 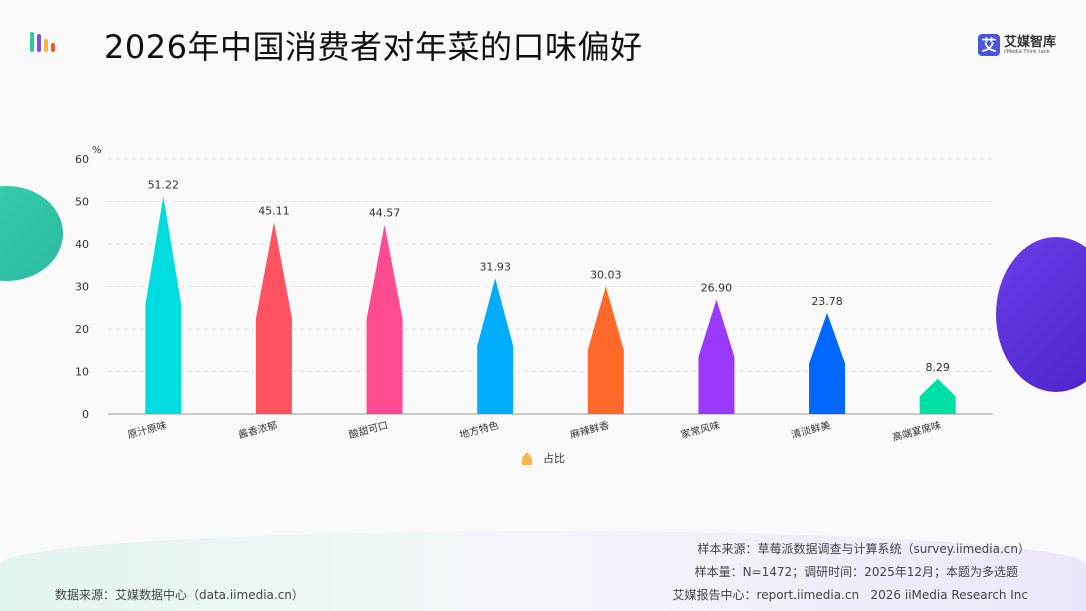 I want to click on sample-source: 样本来源：草莓派数据调查与计算系统（survey.iimedia.cn）, so click(x=863, y=549).